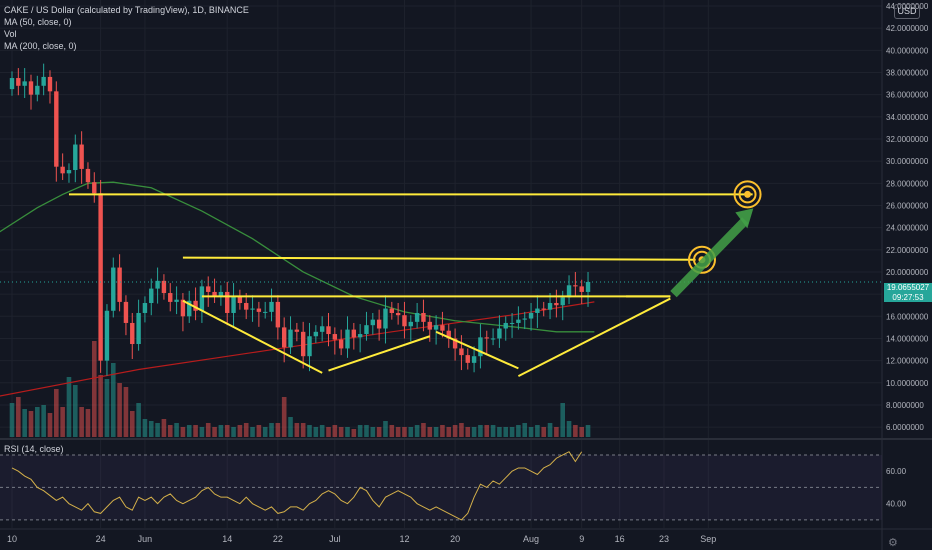  I want to click on price-axis-label: 28.0000000, so click(907, 183).